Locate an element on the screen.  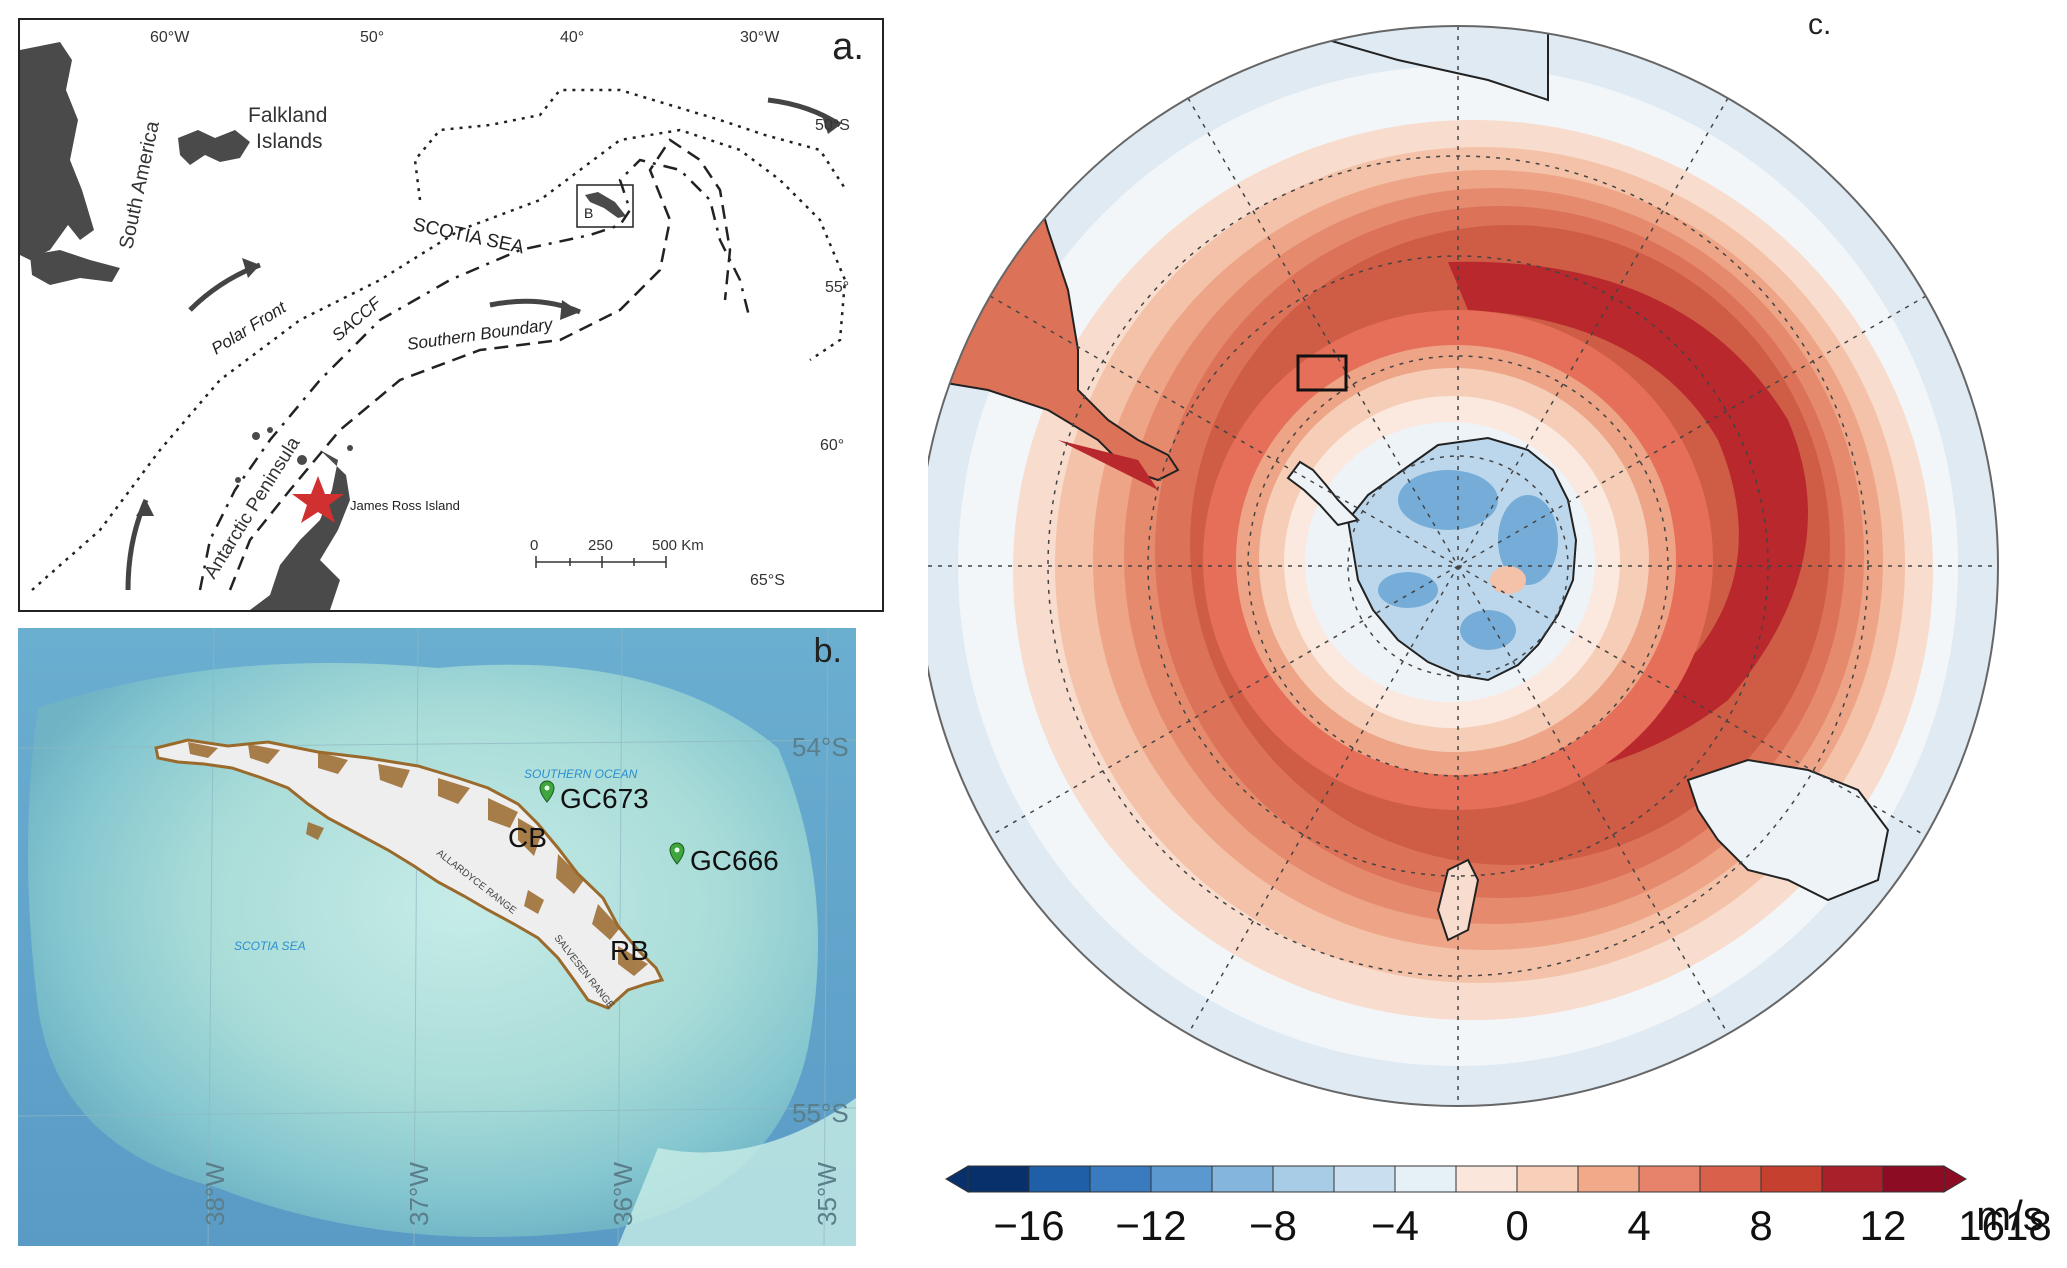
lat-label-55: 55° is located at coordinates (837, 287).